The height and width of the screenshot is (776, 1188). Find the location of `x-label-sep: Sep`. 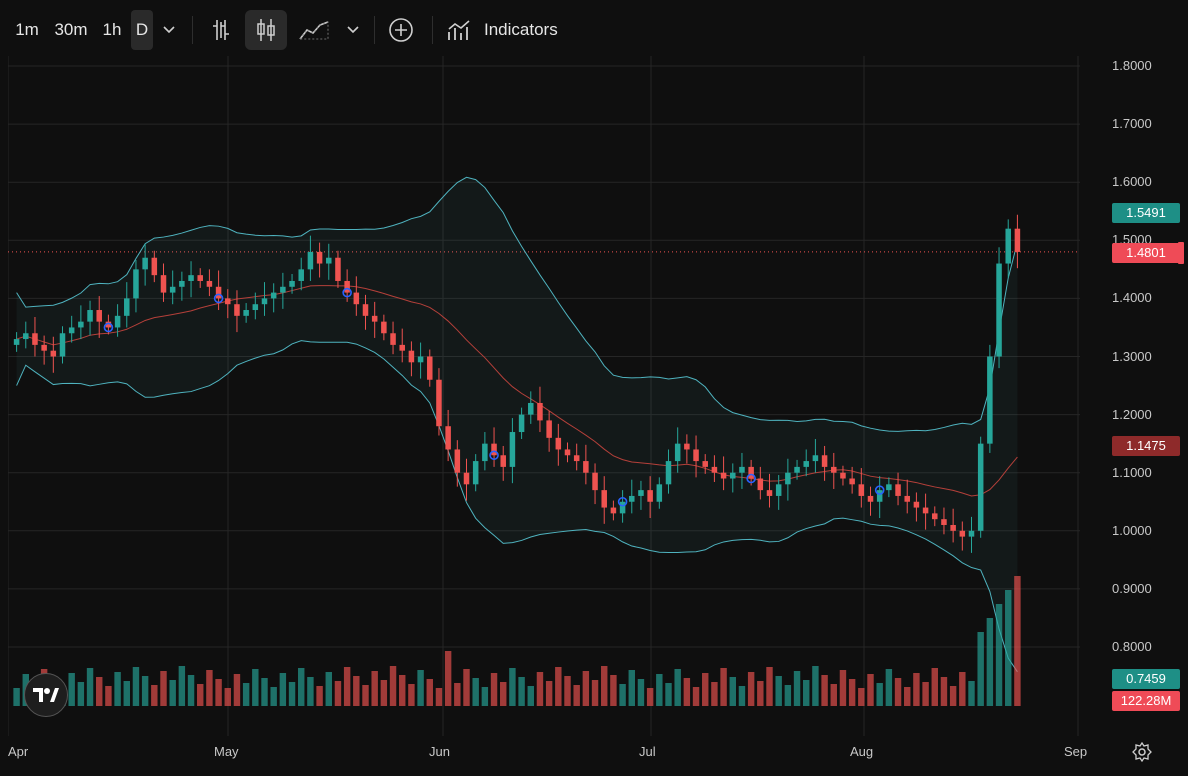

x-label-sep: Sep is located at coordinates (1076, 751).